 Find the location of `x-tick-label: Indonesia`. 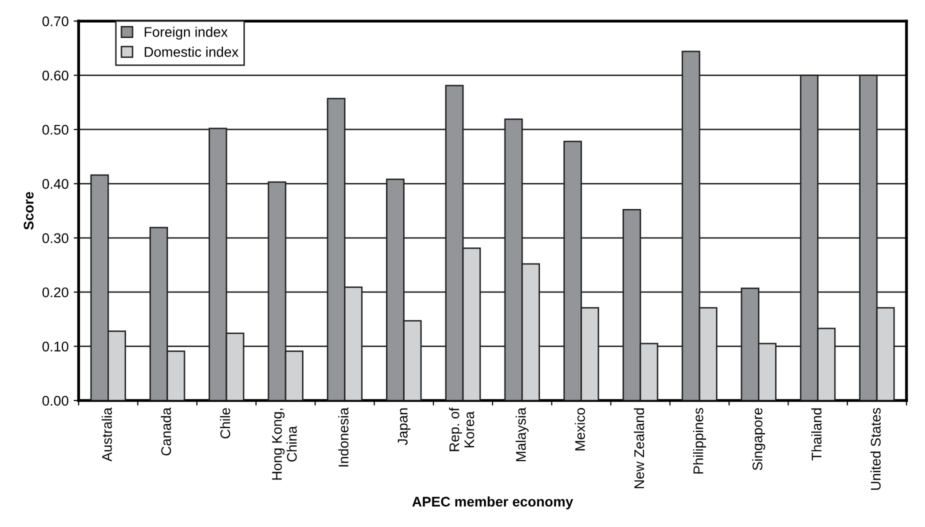

x-tick-label: Indonesia is located at coordinates (343, 436).